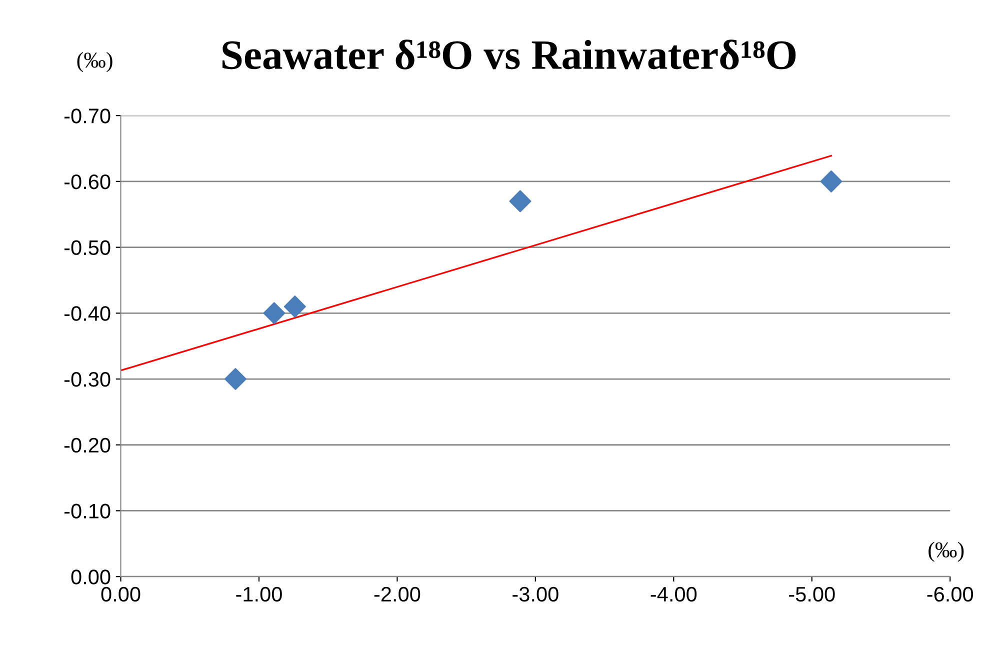 Image resolution: width=998 pixels, height=653 pixels. I want to click on y-tick-label: 0.00, so click(90, 577).